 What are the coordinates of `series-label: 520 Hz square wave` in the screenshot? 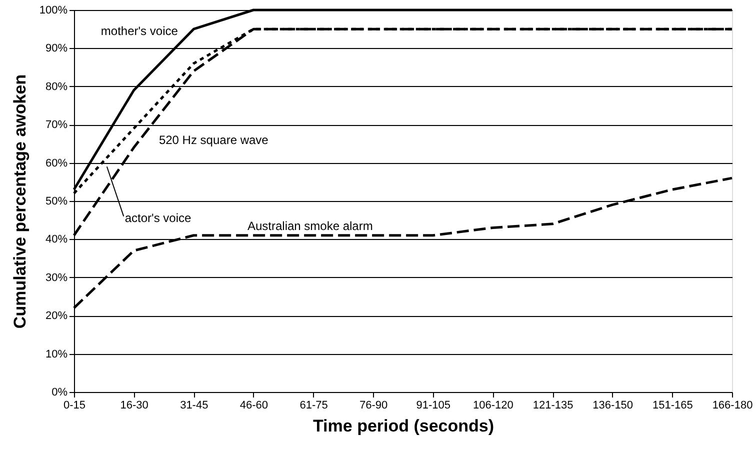 It's located at (213, 139).